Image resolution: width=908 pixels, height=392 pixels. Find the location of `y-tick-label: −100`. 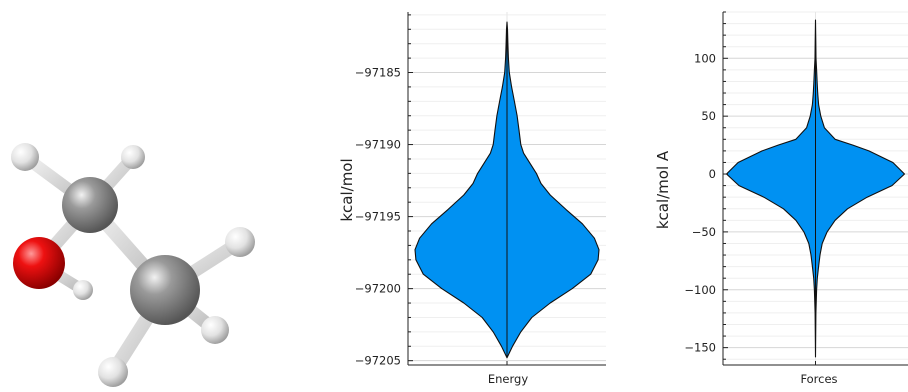

y-tick-label: −100 is located at coordinates (700, 290).